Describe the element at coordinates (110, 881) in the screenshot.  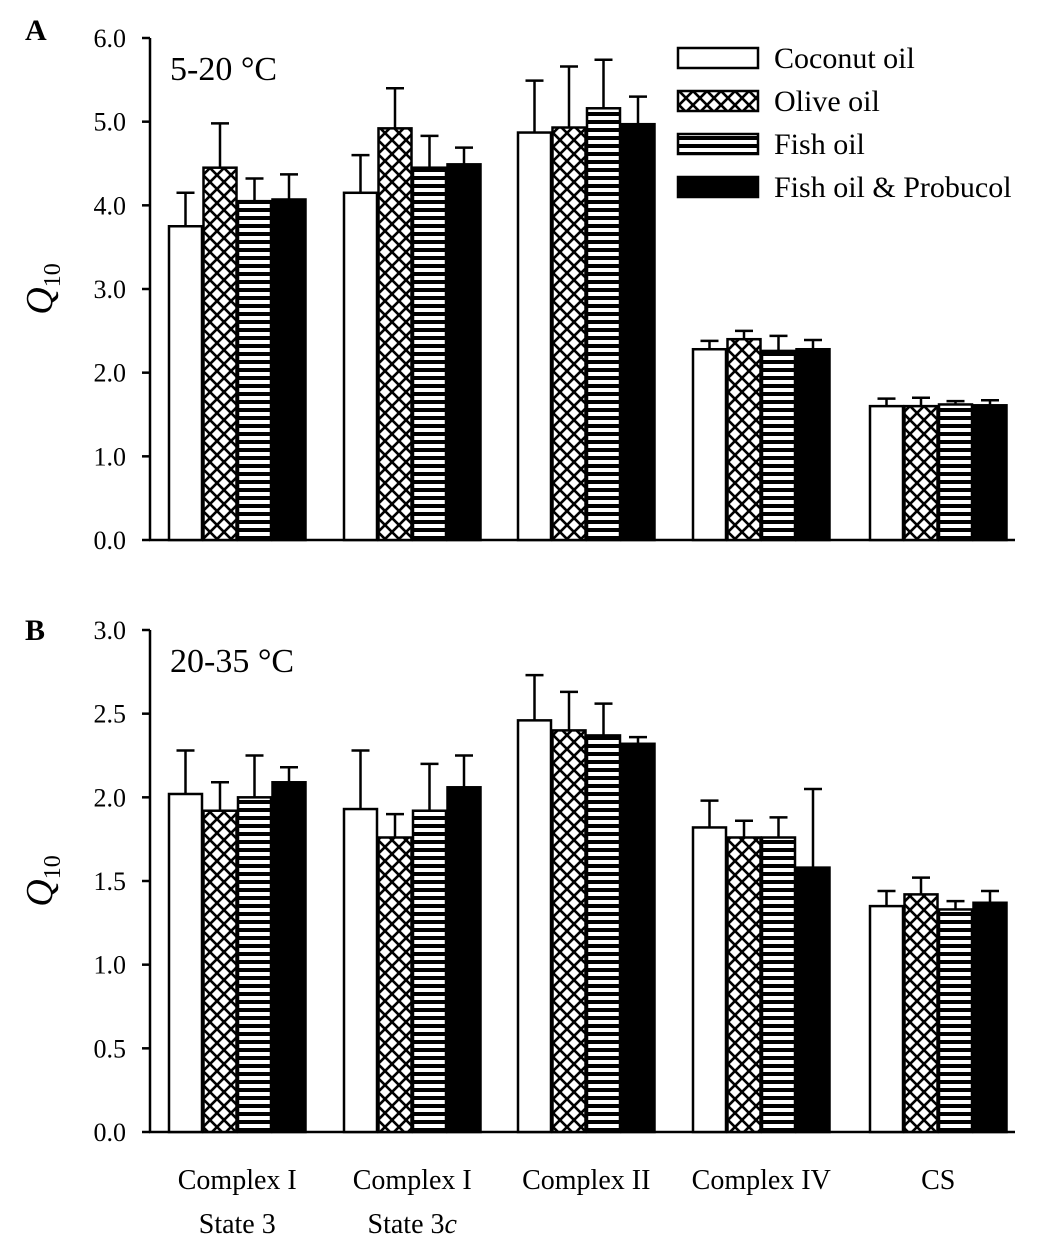
I see `y-tick-label: 1.5` at that location.